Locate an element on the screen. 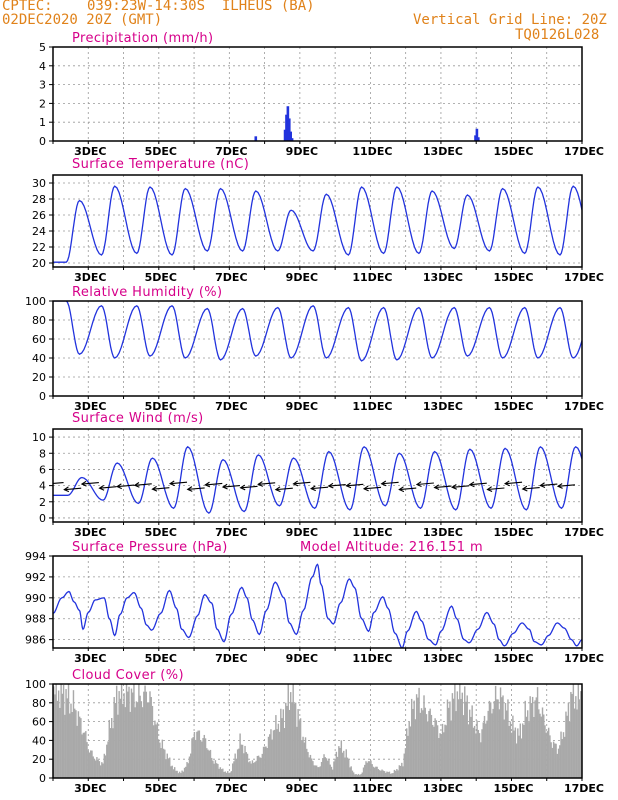  x-tick-label: 3DEC is located at coordinates (90, 277).